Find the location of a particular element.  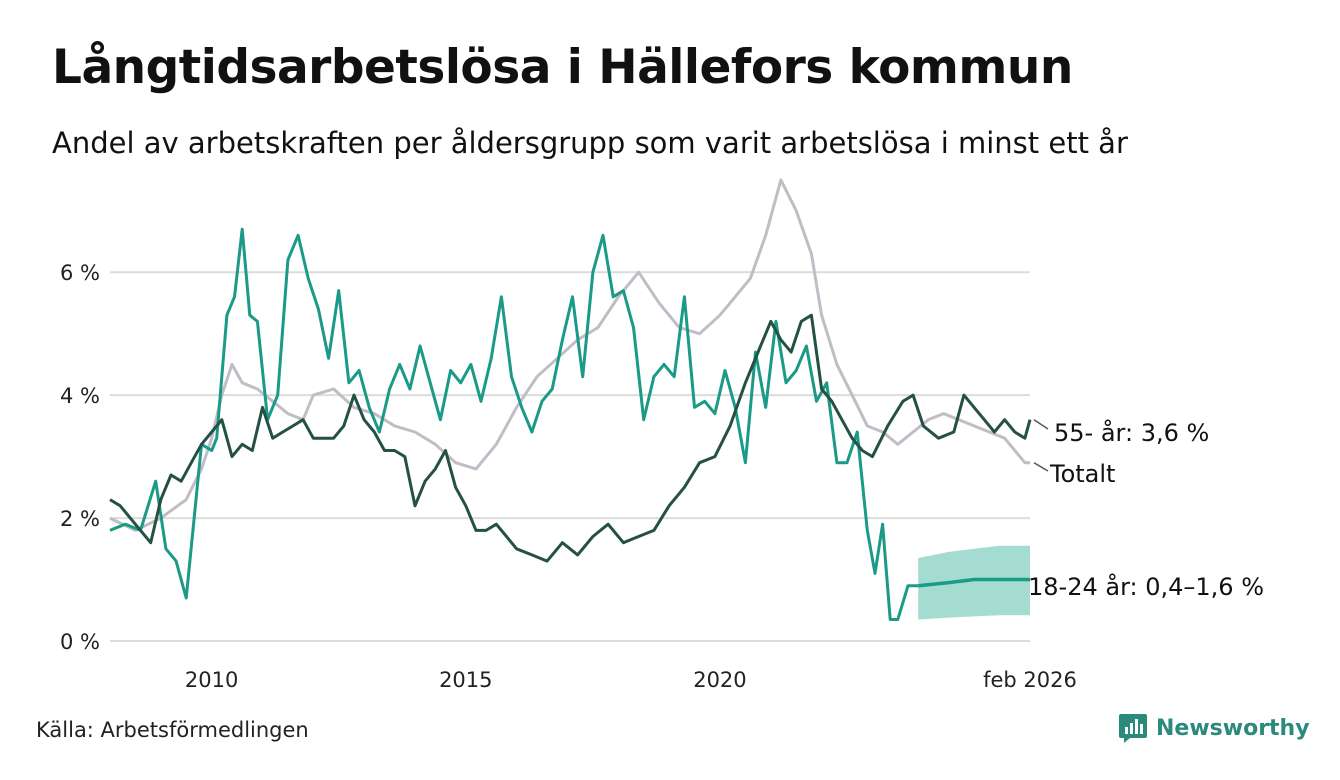

y-tick-label: 4 % is located at coordinates (80, 396).